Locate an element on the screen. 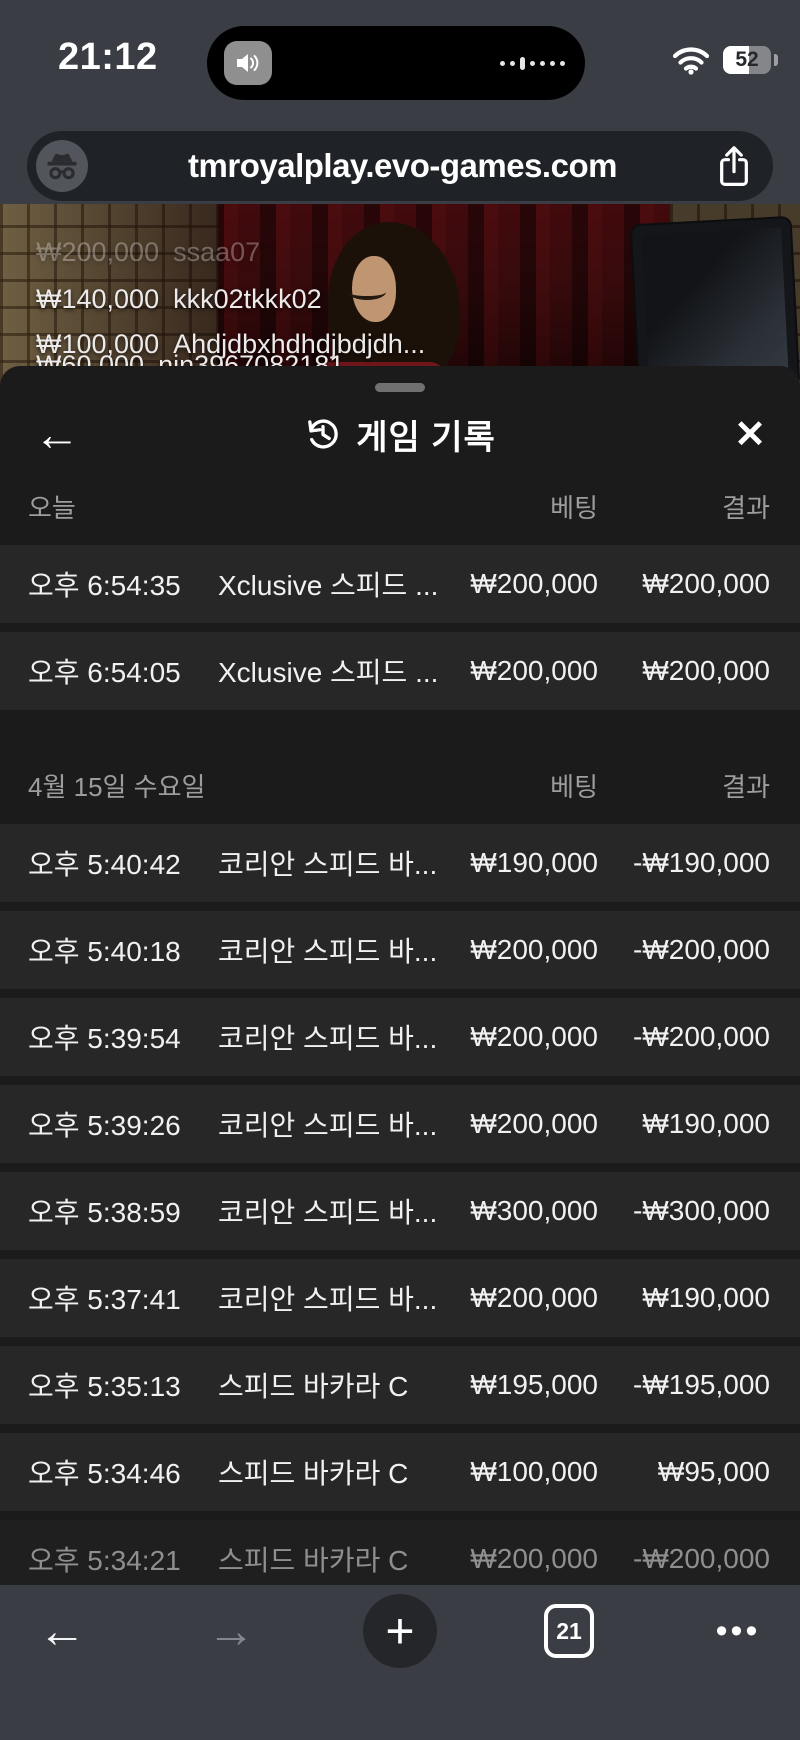  chat-amount: ₩200,000 is located at coordinates (98, 252).